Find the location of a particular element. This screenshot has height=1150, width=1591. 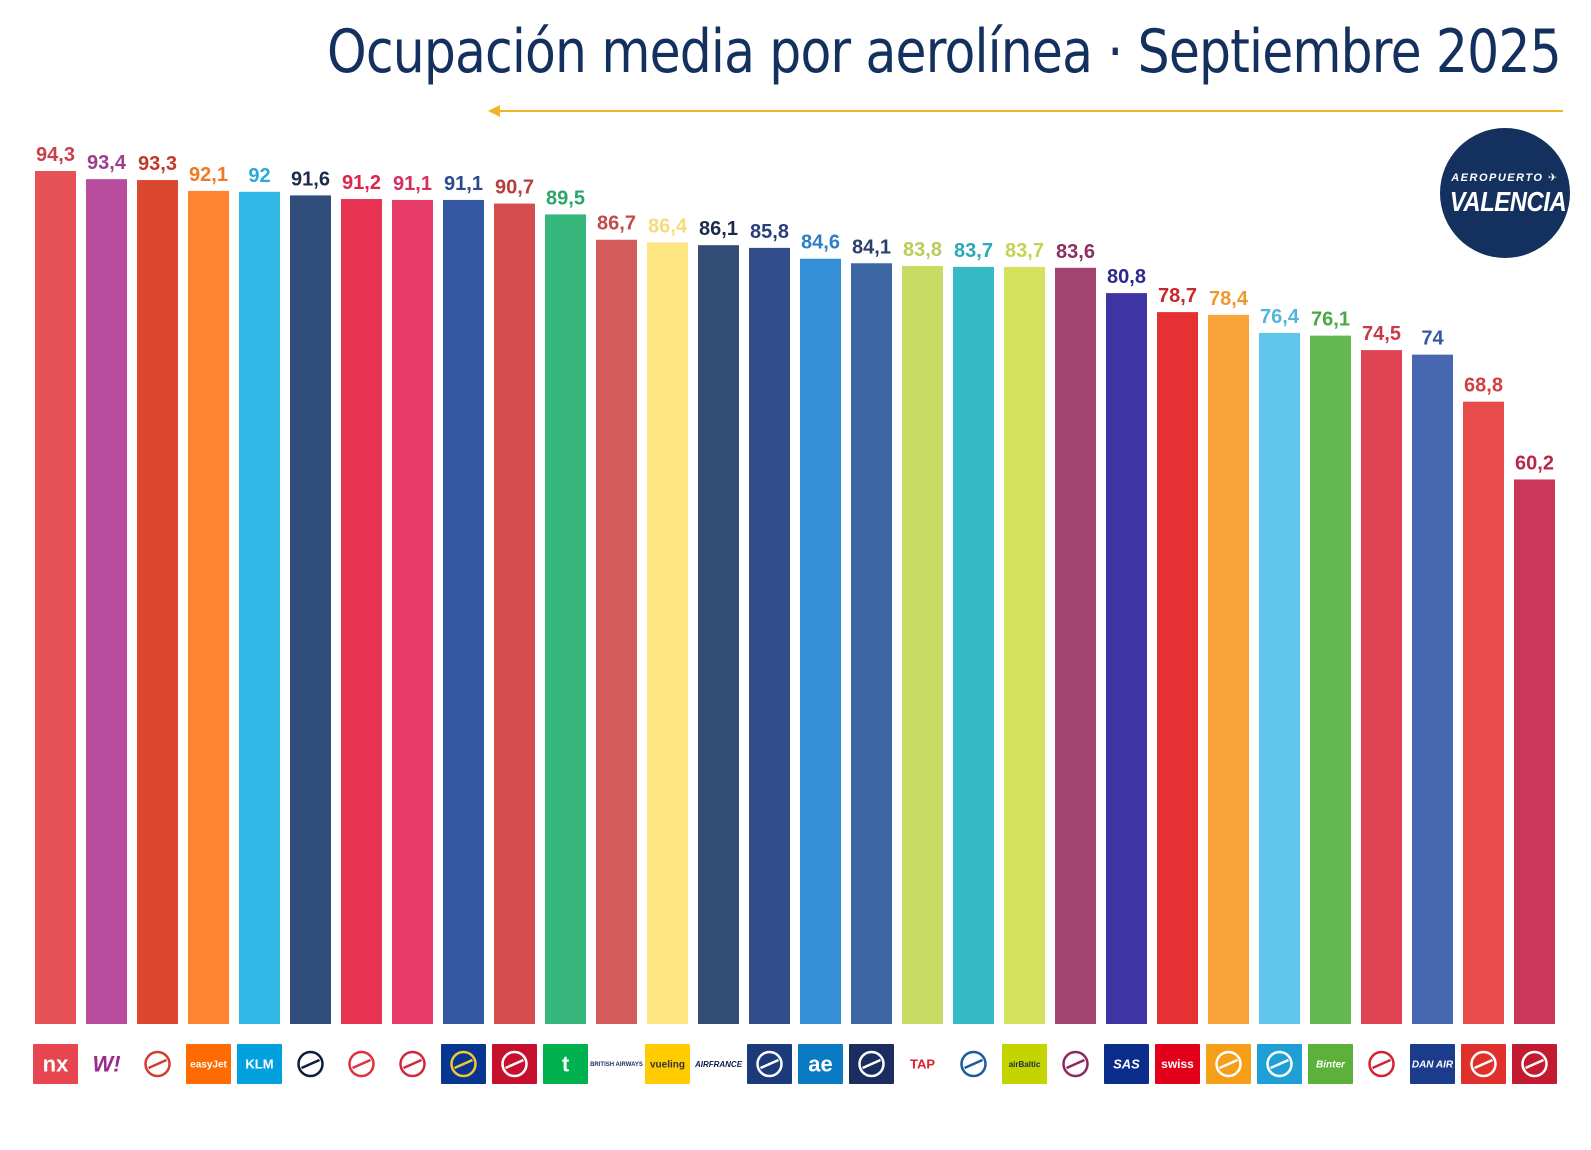

airline-logo: easyJet is located at coordinates (208, 1064).